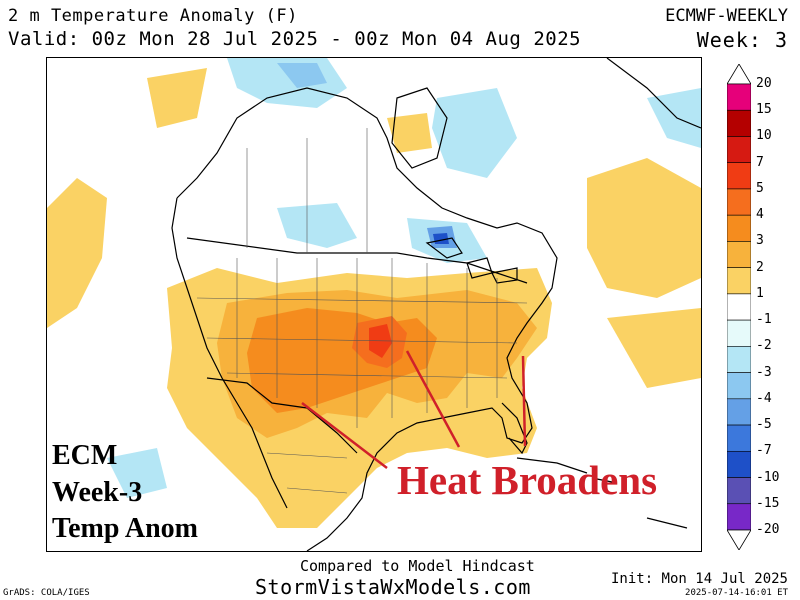  Describe the element at coordinates (282, 415) in the screenshot. I see `us-mexico-border` at that location.